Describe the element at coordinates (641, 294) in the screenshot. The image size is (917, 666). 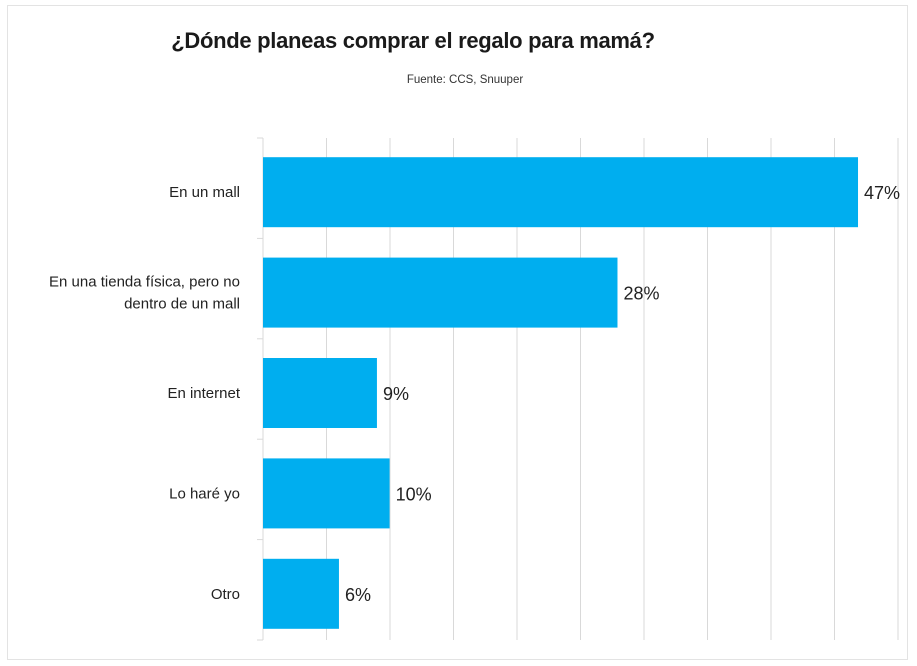
I see `value-label-2: 28%` at that location.